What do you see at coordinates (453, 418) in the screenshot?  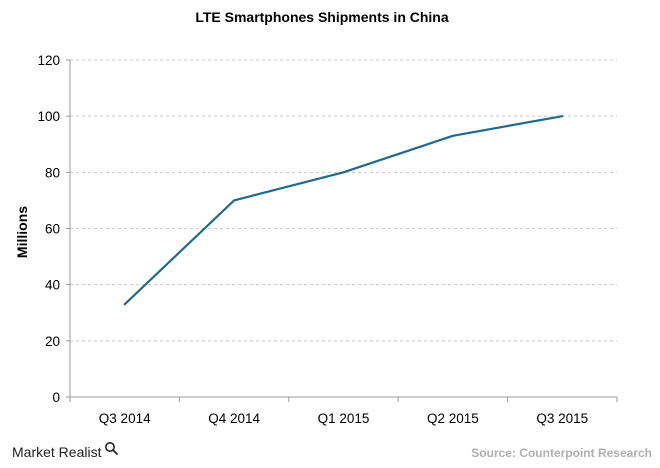 I see `x-tick-label: Q2 2015` at bounding box center [453, 418].